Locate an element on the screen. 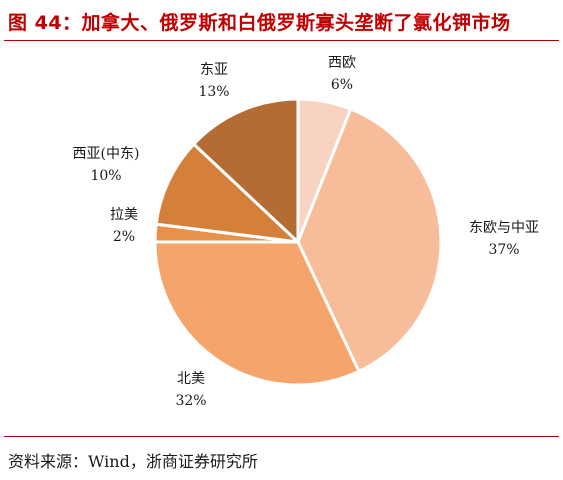  slice-percent-label: 32% is located at coordinates (190, 401).